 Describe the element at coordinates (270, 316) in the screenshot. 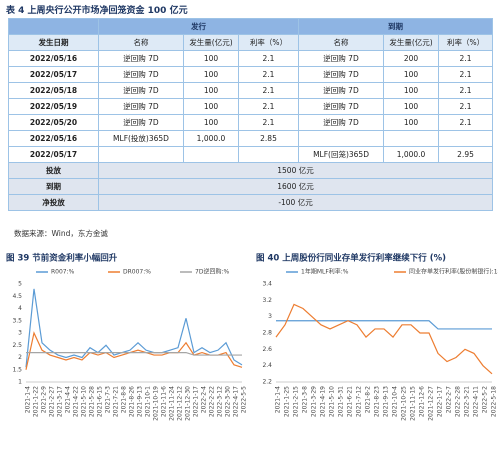

I see `y-tick-label: 3` at that location.